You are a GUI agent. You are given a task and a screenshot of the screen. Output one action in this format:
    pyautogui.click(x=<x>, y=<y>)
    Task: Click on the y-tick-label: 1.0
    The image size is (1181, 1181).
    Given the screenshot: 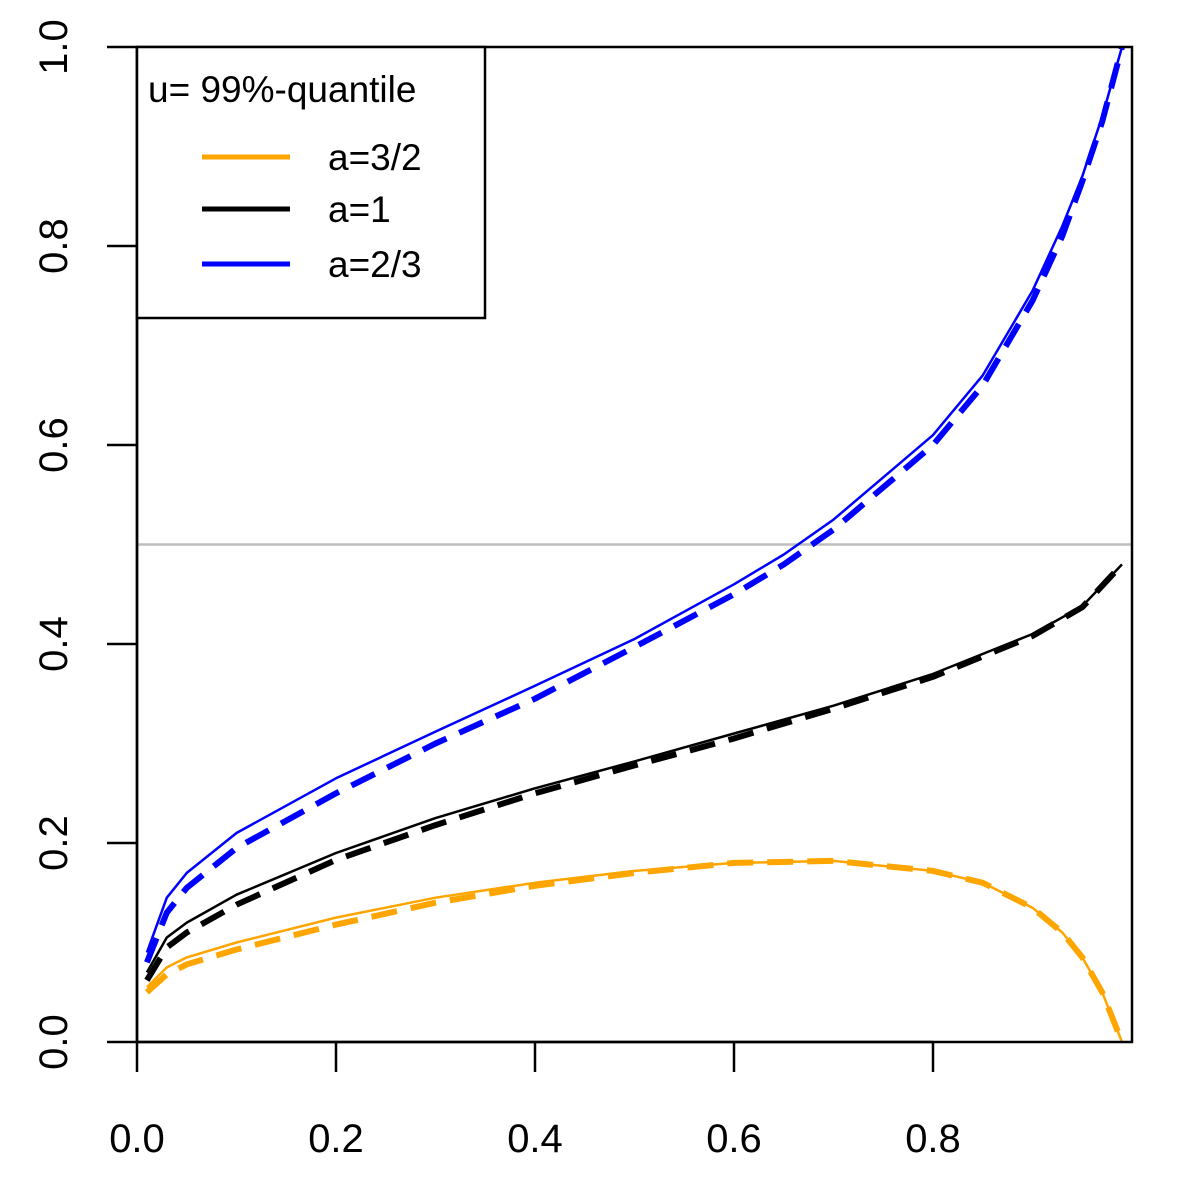 What is the action you would take?
    pyautogui.click(x=54, y=47)
    